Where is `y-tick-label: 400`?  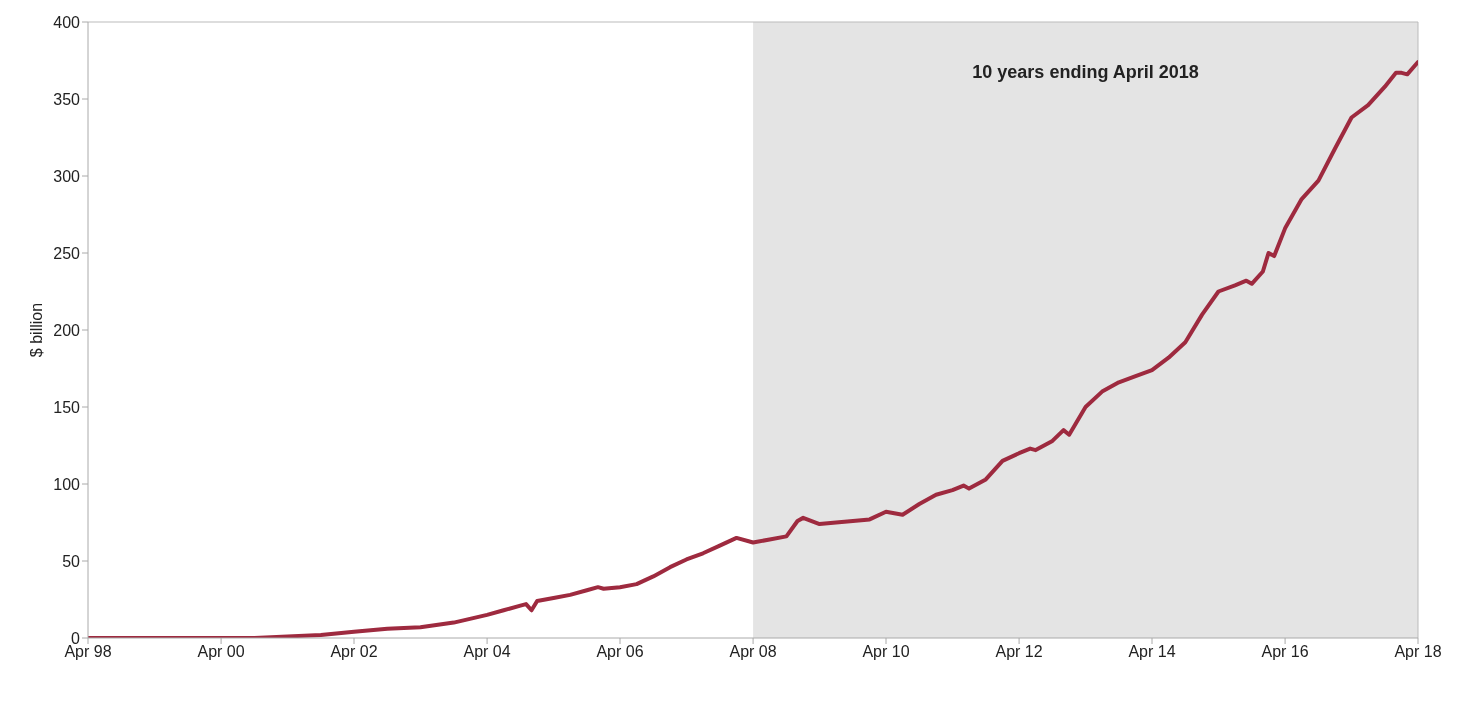
y-tick-label: 400 is located at coordinates (67, 22).